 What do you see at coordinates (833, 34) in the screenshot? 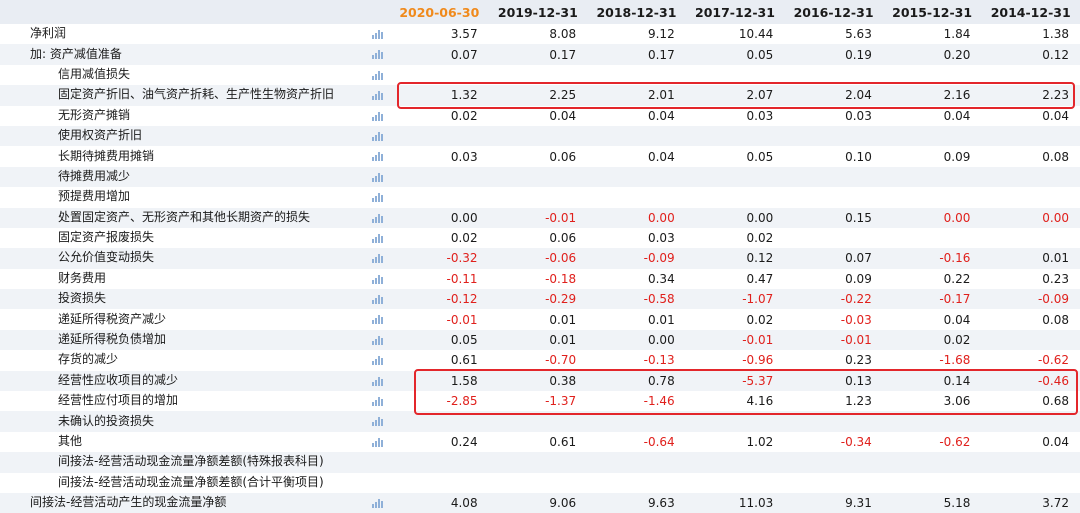
I see `value-cell: 5.63` at bounding box center [833, 34].